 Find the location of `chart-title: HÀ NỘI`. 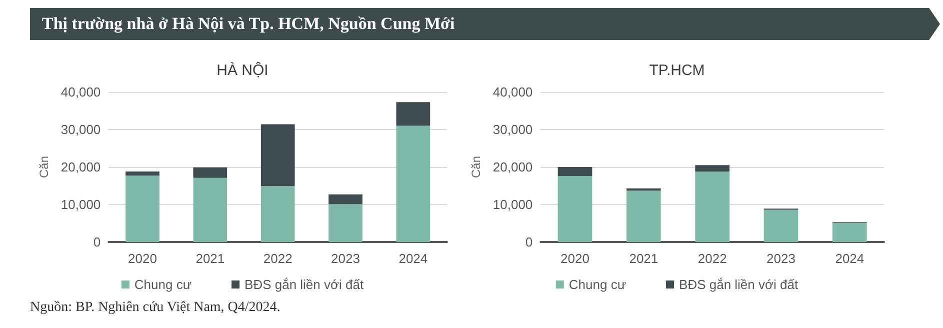

chart-title: HÀ NỘI is located at coordinates (242, 70).